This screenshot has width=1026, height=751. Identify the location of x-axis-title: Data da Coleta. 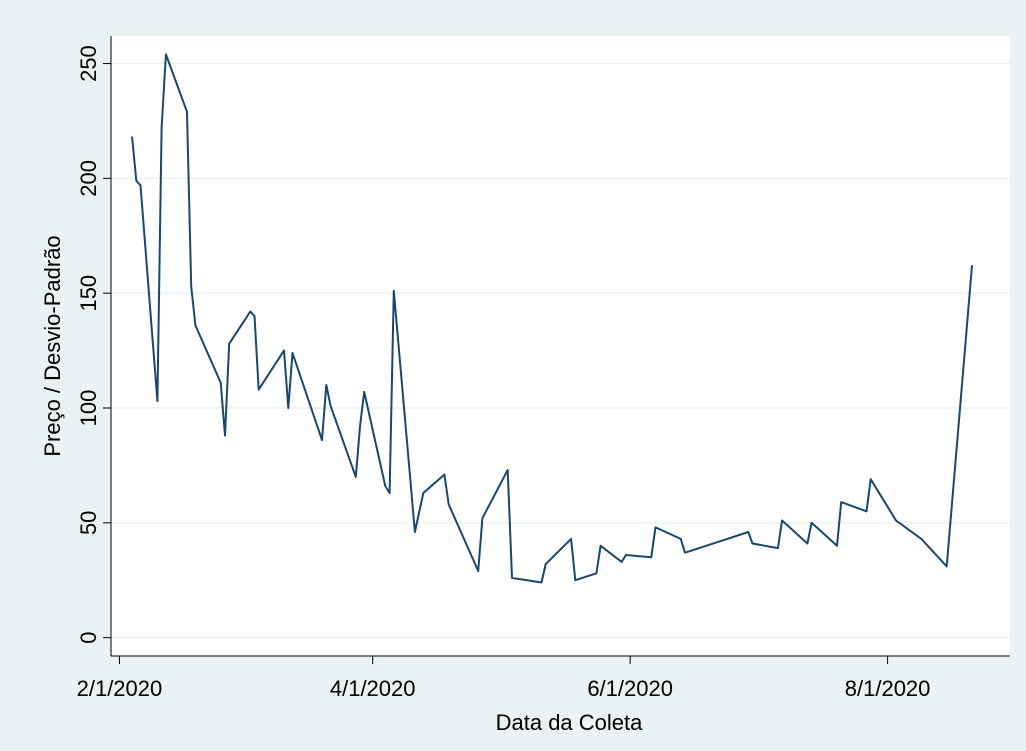
(570, 722).